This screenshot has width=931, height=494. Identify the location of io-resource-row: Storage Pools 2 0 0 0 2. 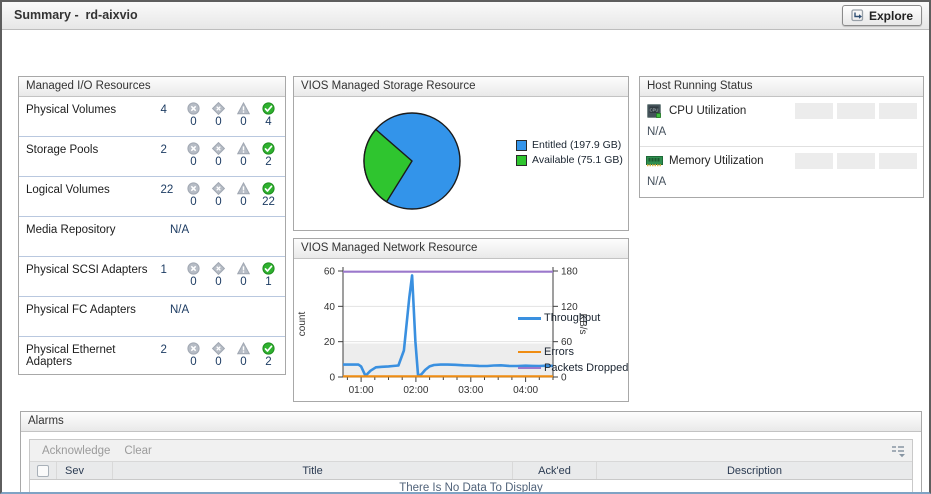
(152, 157).